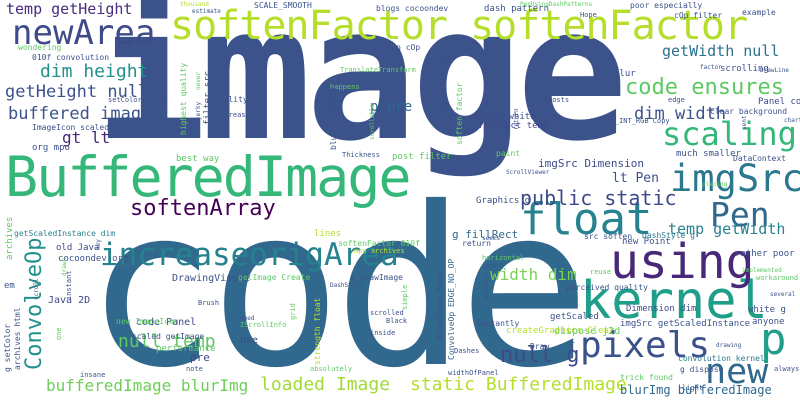 Image resolution: width=800 pixels, height=400 pixels. What do you see at coordinates (183, 98) in the screenshot?
I see `word-highest-quality: highest quality` at bounding box center [183, 98].